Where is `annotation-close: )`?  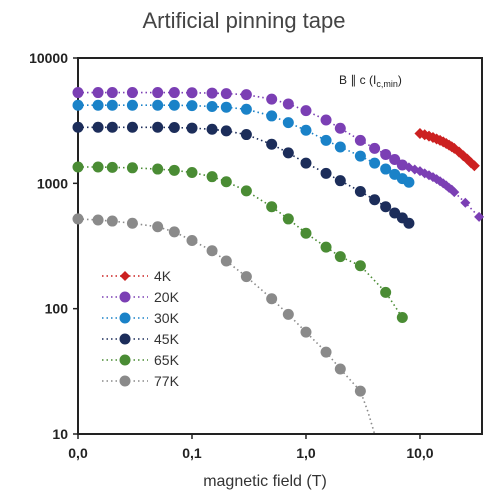
annotation-close: ) is located at coordinates (400, 80).